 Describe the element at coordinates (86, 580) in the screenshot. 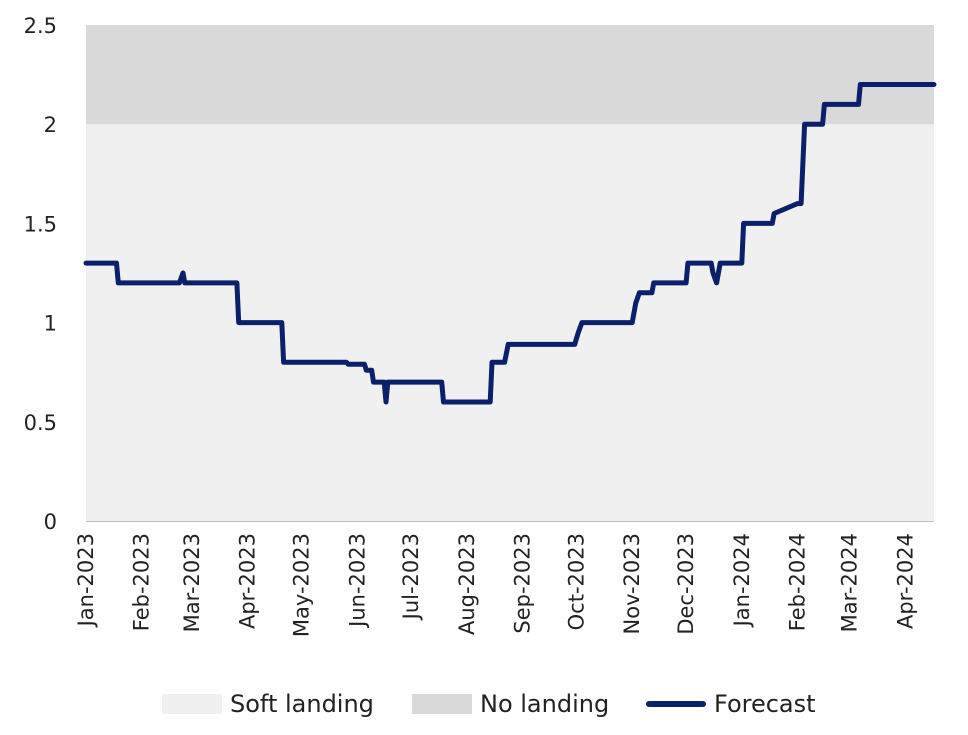

I see `x-tick-label: Jan-2023` at that location.